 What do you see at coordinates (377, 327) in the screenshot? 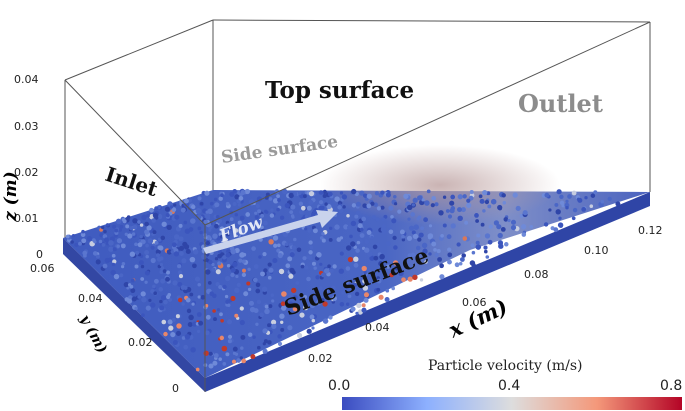
I see `x-tick-label: 0.04` at bounding box center [377, 327].